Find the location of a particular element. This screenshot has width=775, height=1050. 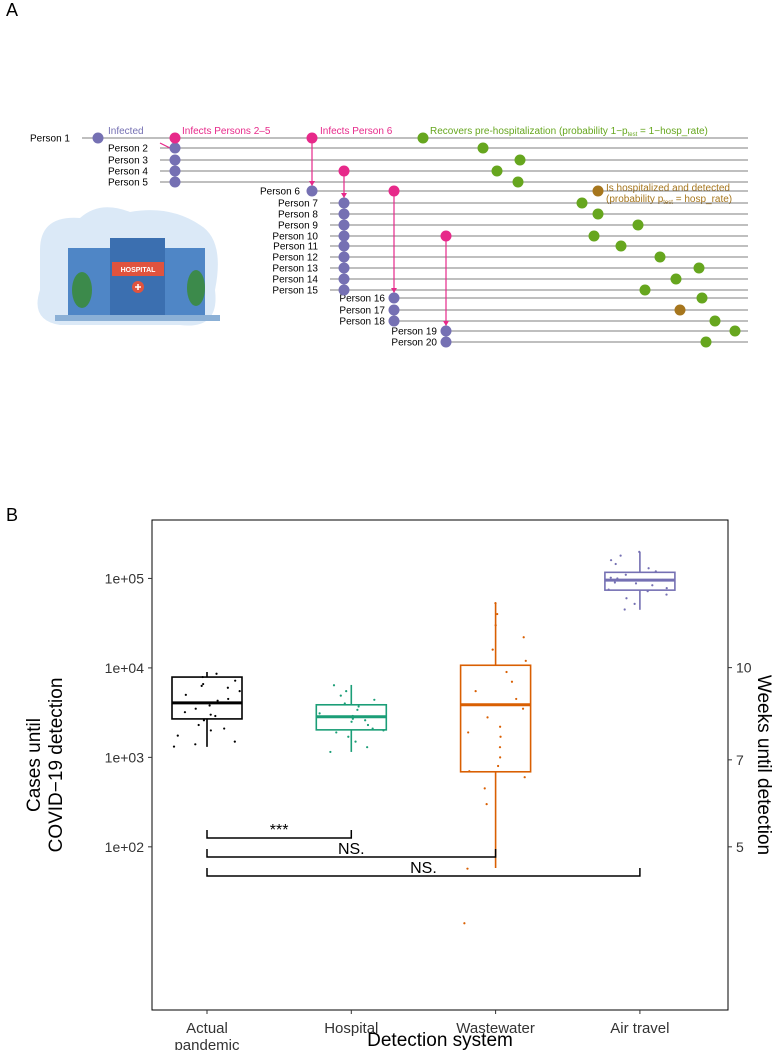

y-axis-title: Cases untilCOVID−19 detection is located at coordinates (45, 765).